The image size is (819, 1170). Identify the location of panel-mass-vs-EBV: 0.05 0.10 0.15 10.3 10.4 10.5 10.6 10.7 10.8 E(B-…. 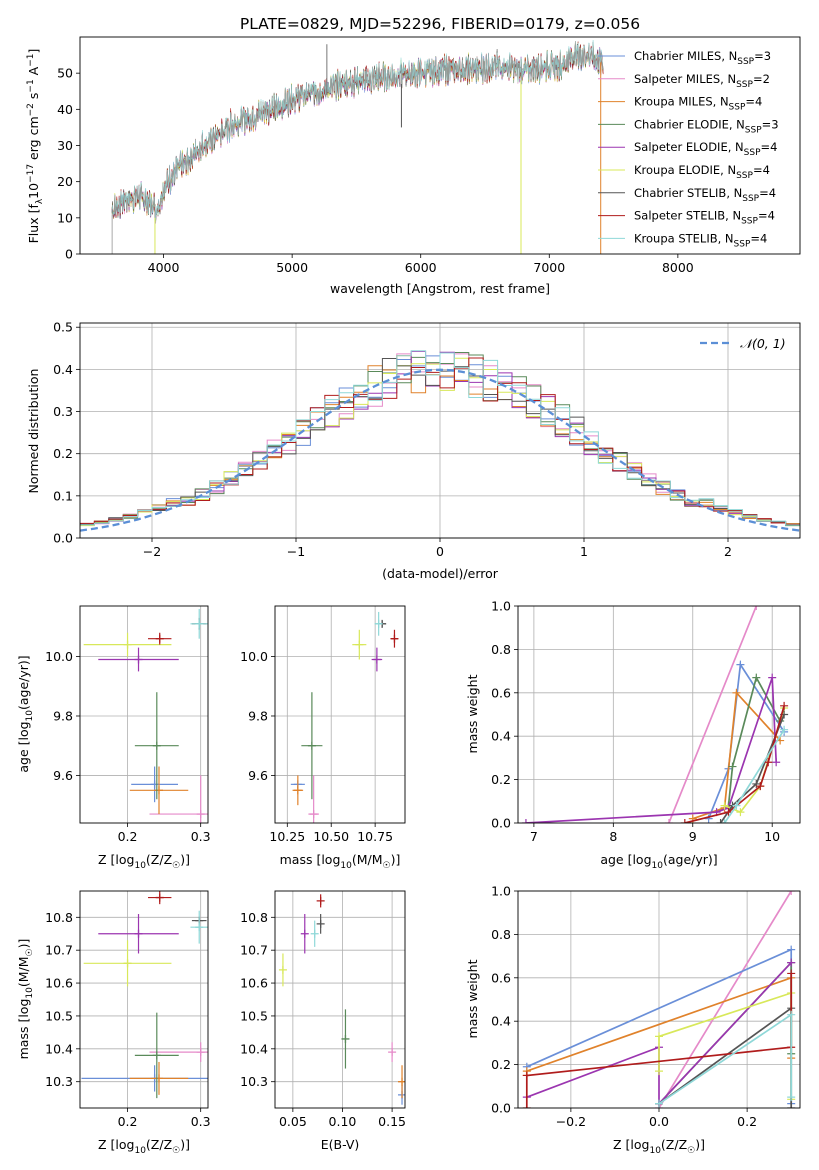
(323, 1021).